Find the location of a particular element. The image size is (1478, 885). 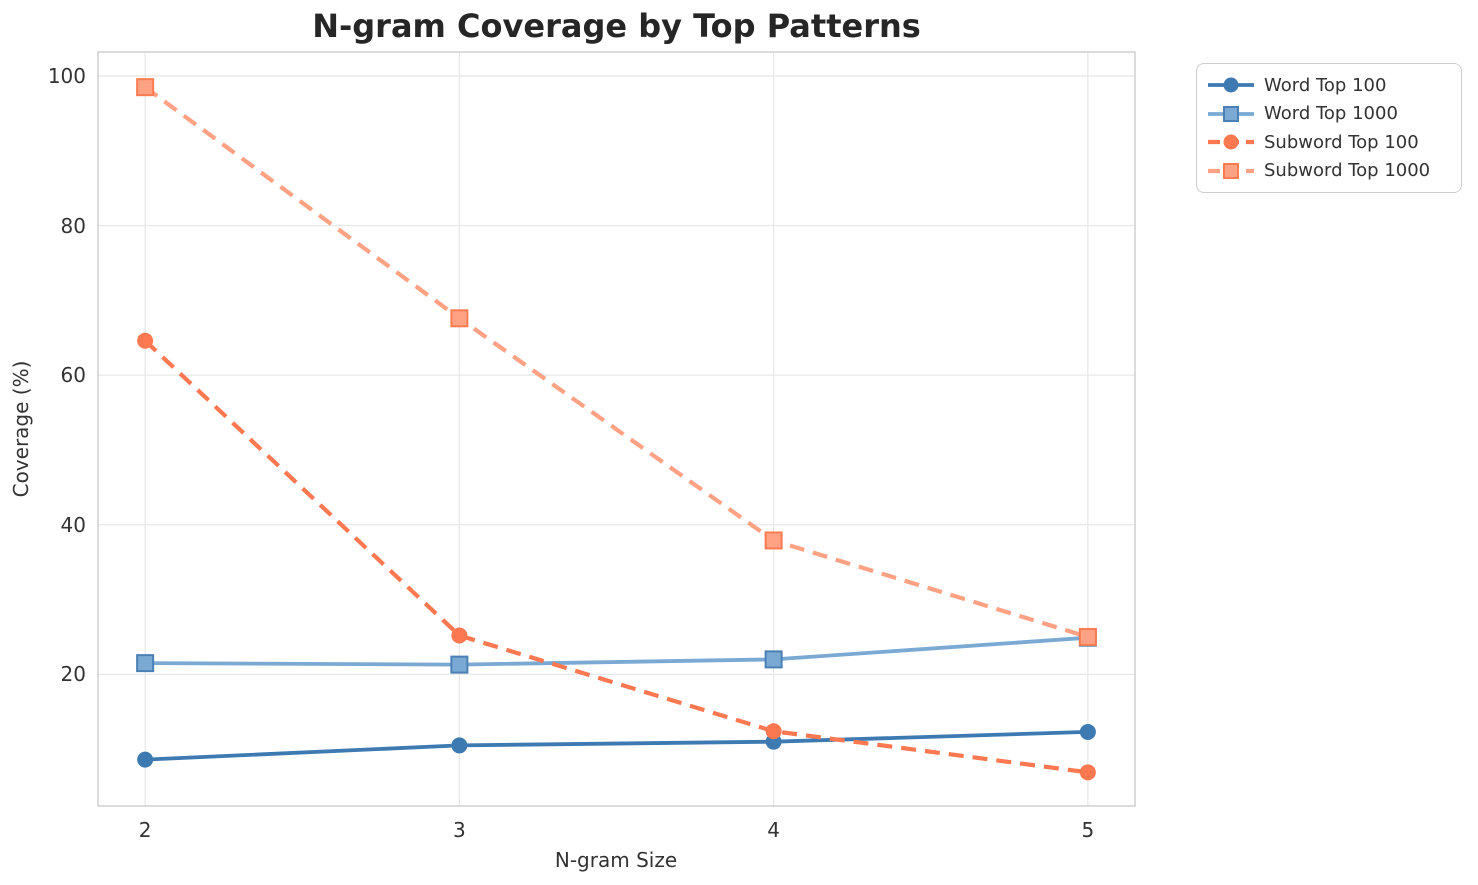

x-tick-label: 4 is located at coordinates (773, 830).